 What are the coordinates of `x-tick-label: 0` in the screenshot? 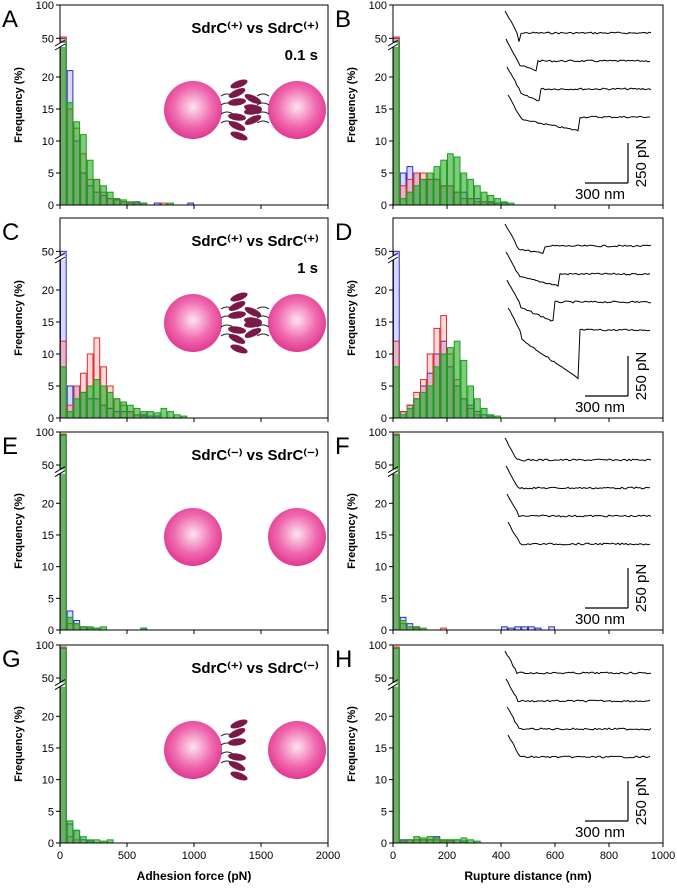 It's located at (393, 856).